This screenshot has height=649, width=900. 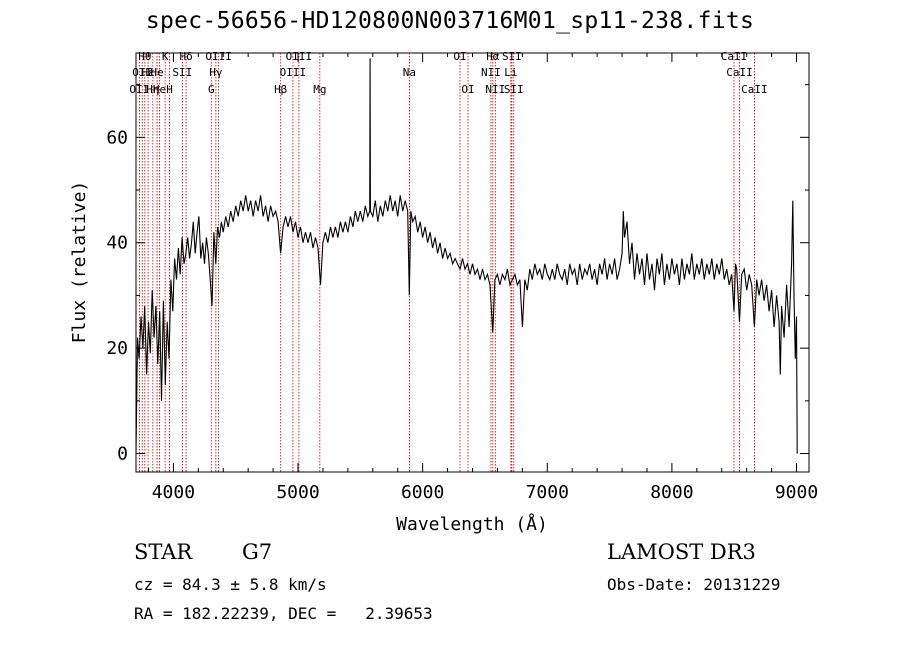 What do you see at coordinates (281, 89) in the screenshot?
I see `line-marker-label: Hβ` at bounding box center [281, 89].